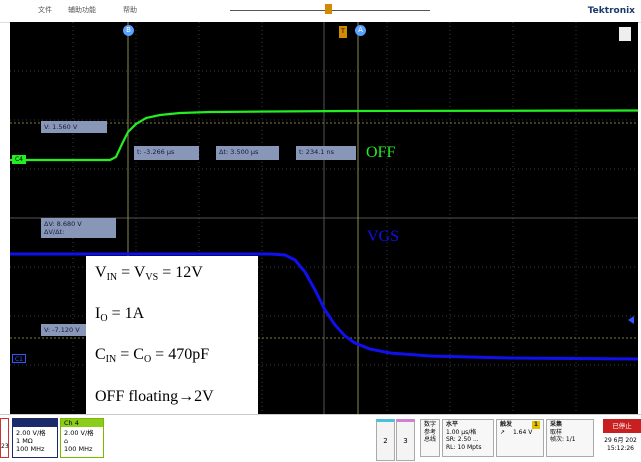  I want to click on math-ref-bus-button: 数字 参考 总线, so click(430, 438).